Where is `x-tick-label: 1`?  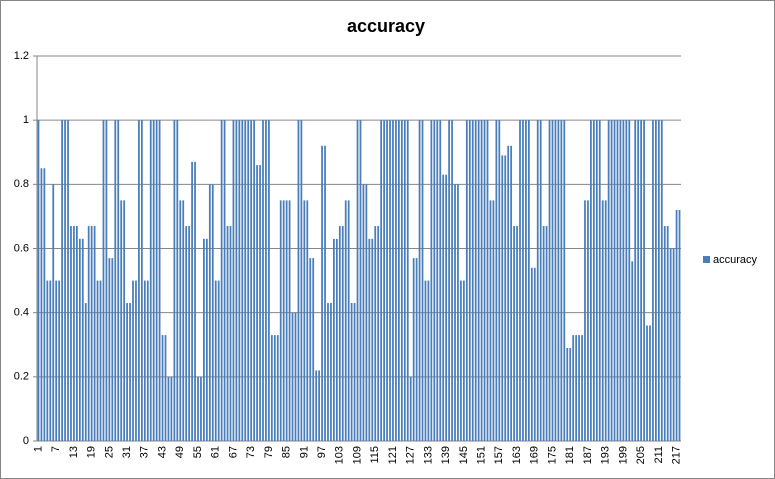
x-tick-label: 1 is located at coordinates (38, 449).